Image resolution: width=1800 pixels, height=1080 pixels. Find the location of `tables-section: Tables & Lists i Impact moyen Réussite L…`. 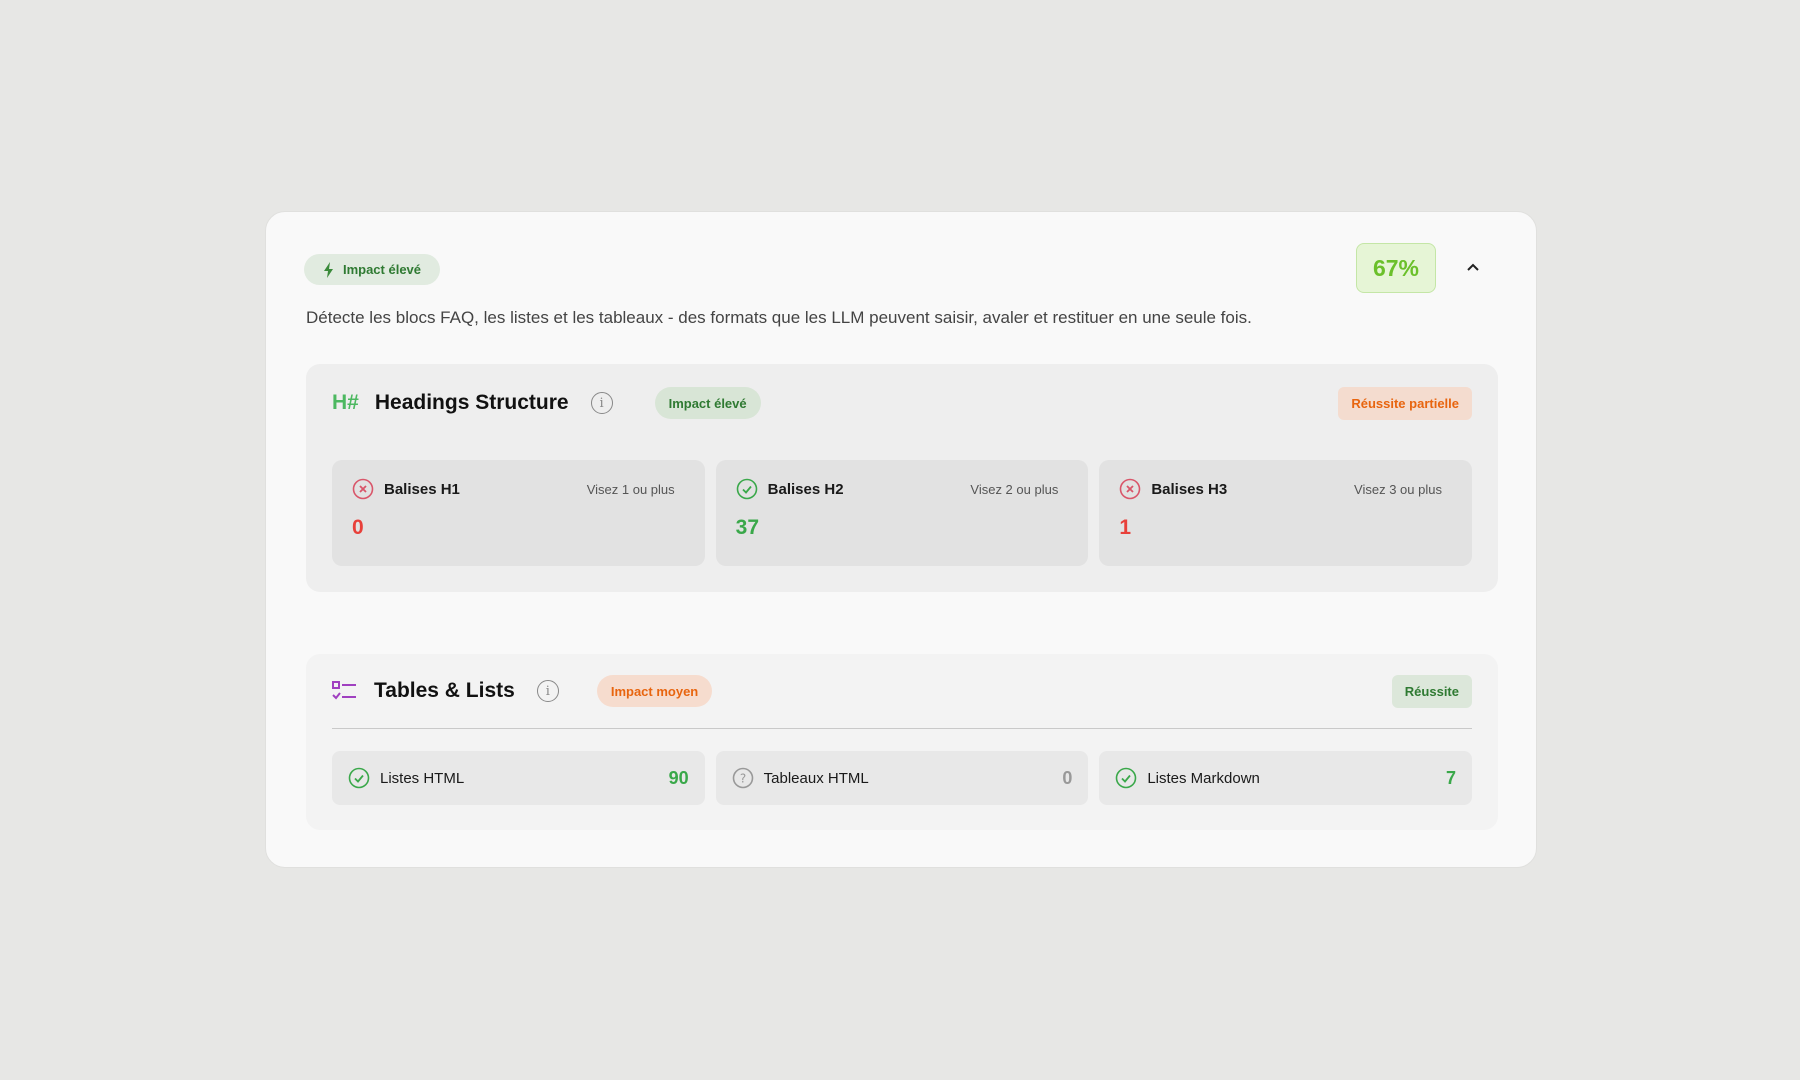

tables-section: Tables & Lists i Impact moyen Réussite L… is located at coordinates (902, 742).